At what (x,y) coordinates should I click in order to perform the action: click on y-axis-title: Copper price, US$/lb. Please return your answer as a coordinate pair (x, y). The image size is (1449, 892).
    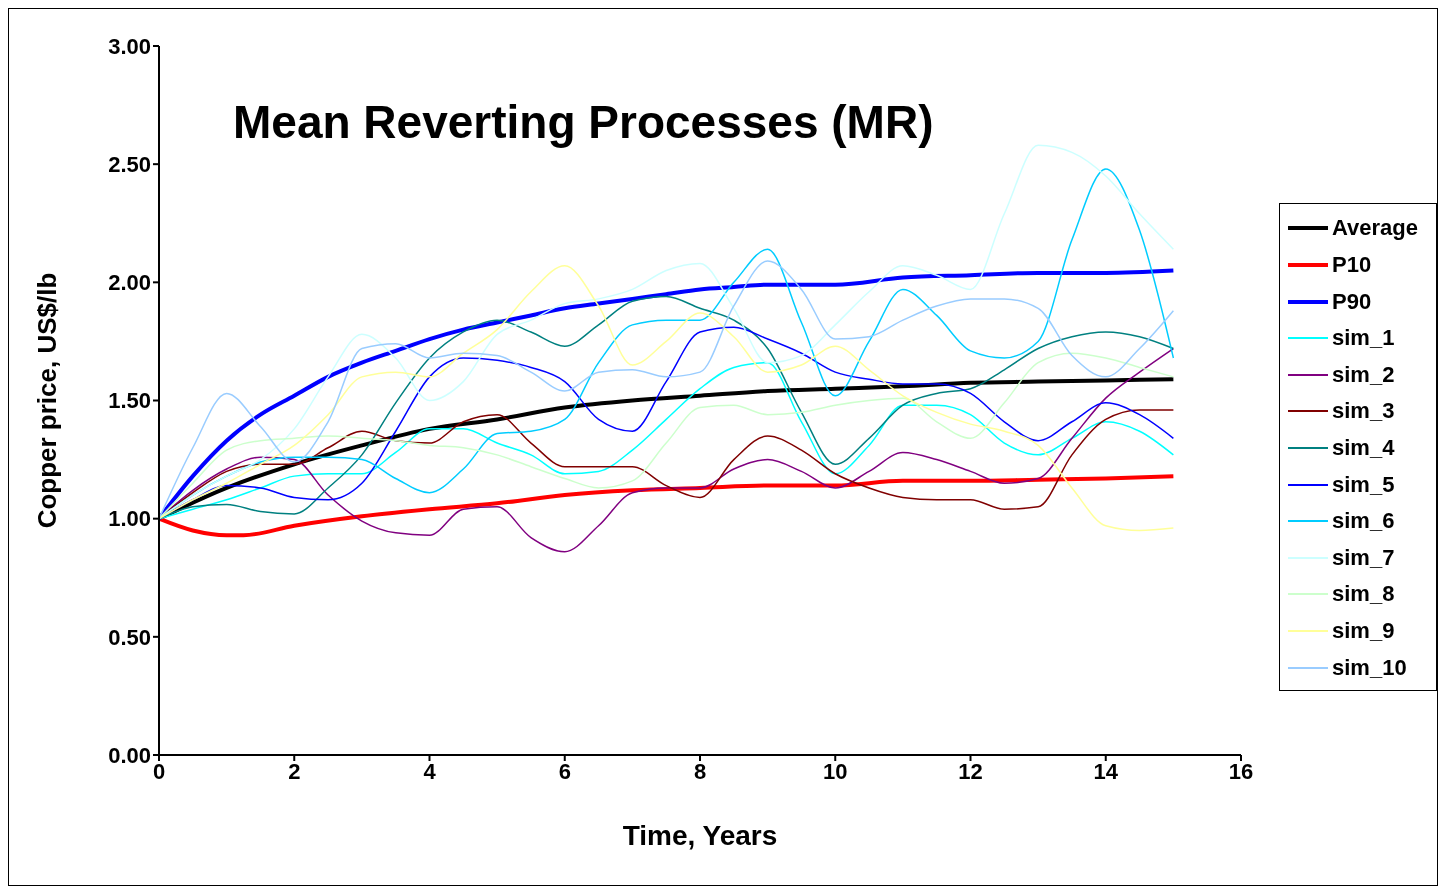
    Looking at the image, I should click on (47, 400).